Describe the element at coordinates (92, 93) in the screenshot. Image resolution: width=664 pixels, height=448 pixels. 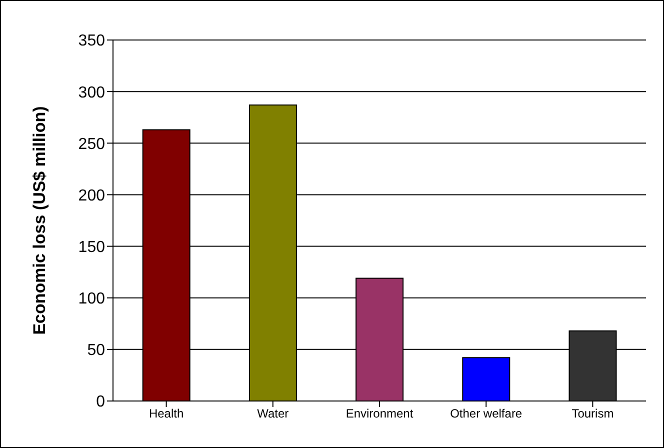
I see `y-tick-label: 300` at that location.